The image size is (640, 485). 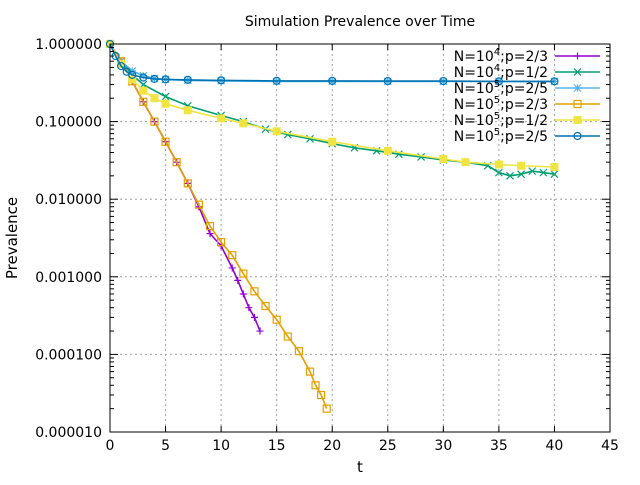 I want to click on x-tick-label: 5, so click(x=165, y=446).